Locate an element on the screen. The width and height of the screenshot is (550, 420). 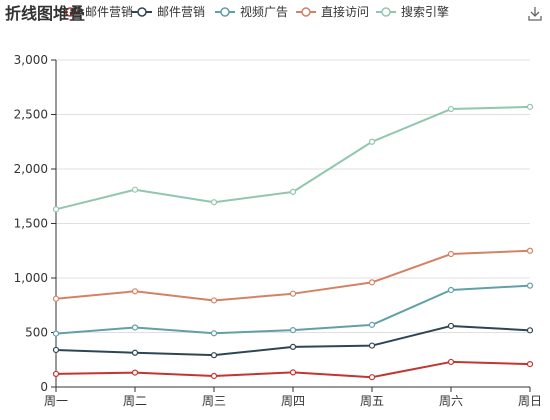
legend: 邮件营销 邮件营销 视频广告 直接访问 搜索引擎 is located at coordinates (254, 11).